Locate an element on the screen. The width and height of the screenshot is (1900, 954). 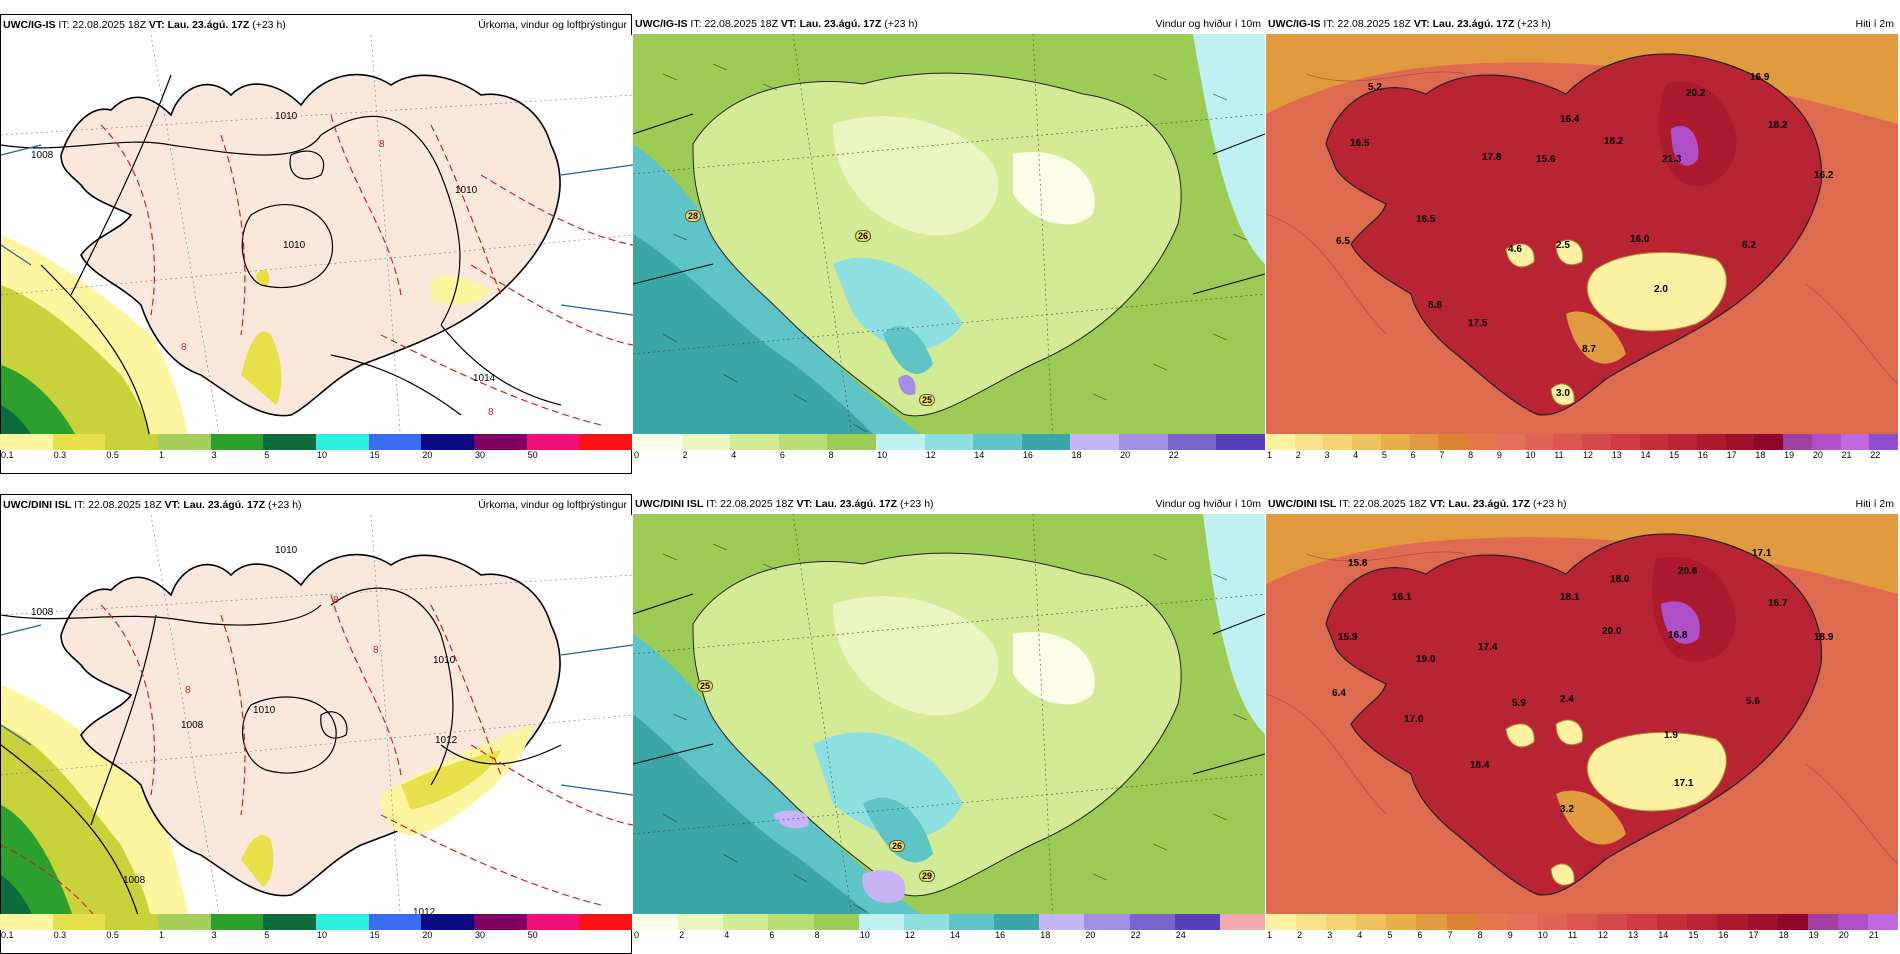
scale-tick-label: 21 is located at coordinates (1873, 935).